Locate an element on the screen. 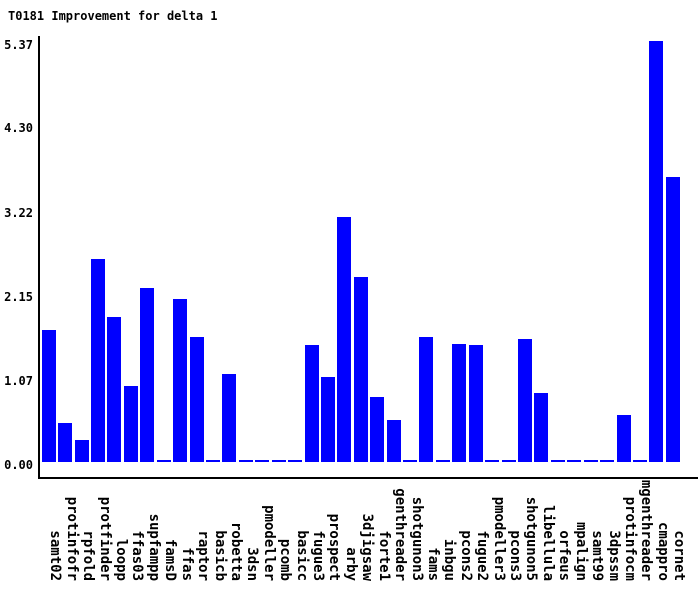 This screenshot has height=590, width=700. x-tick-label-basicb: basicb is located at coordinates (219, 555).